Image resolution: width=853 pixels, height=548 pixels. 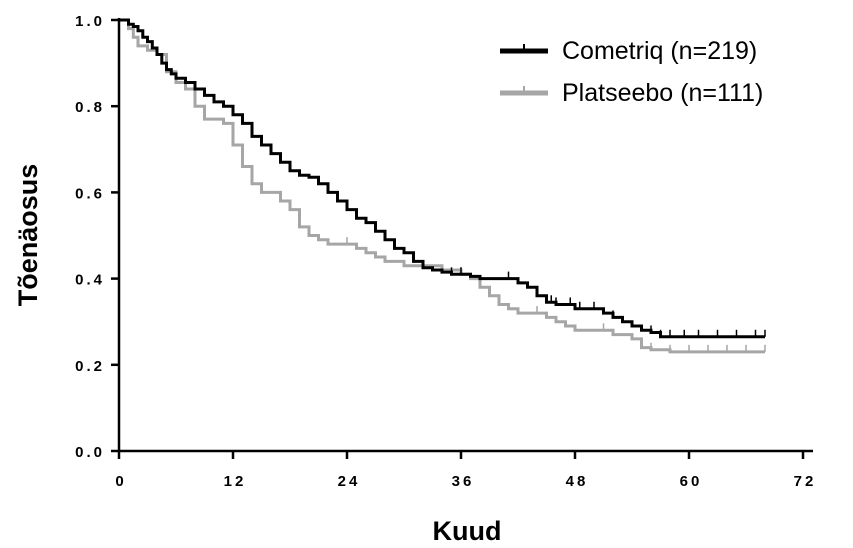 I want to click on x-tick-label: 60, so click(x=691, y=481).